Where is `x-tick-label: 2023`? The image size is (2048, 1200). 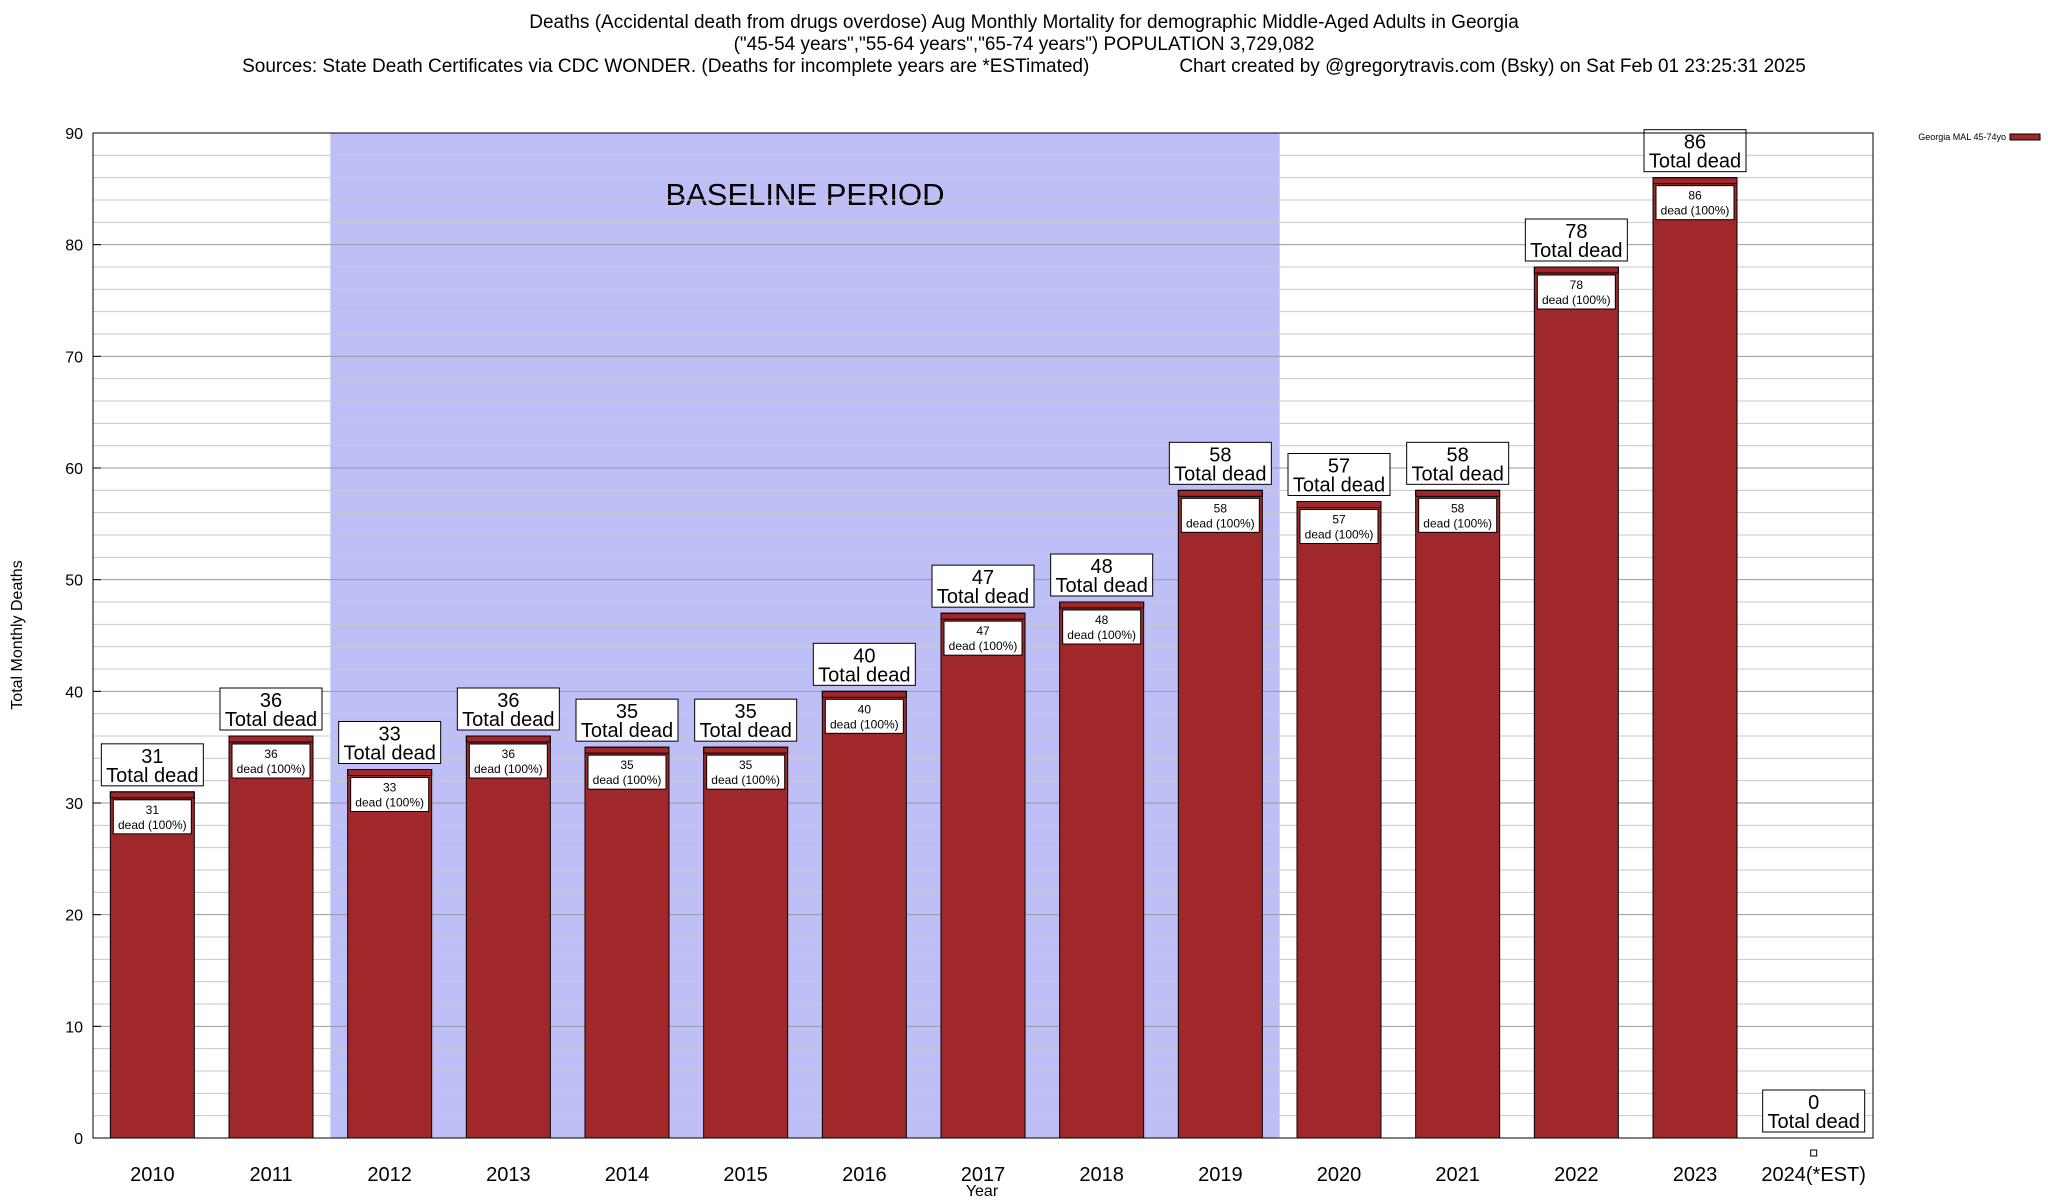
x-tick-label: 2023 is located at coordinates (1695, 1175).